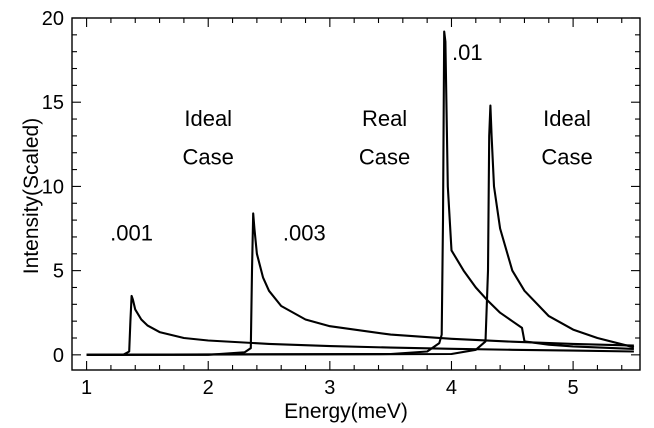  I want to click on y-tick-label: 15, so click(53, 103).